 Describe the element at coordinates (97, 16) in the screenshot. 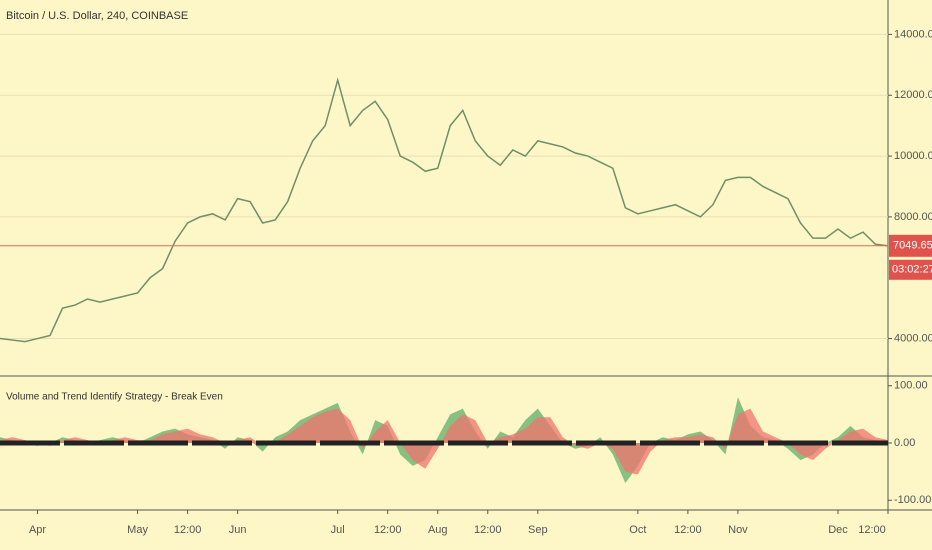

I see `chart-title: Bitcoin / U.S. Dollar, 240, COINBASE` at that location.